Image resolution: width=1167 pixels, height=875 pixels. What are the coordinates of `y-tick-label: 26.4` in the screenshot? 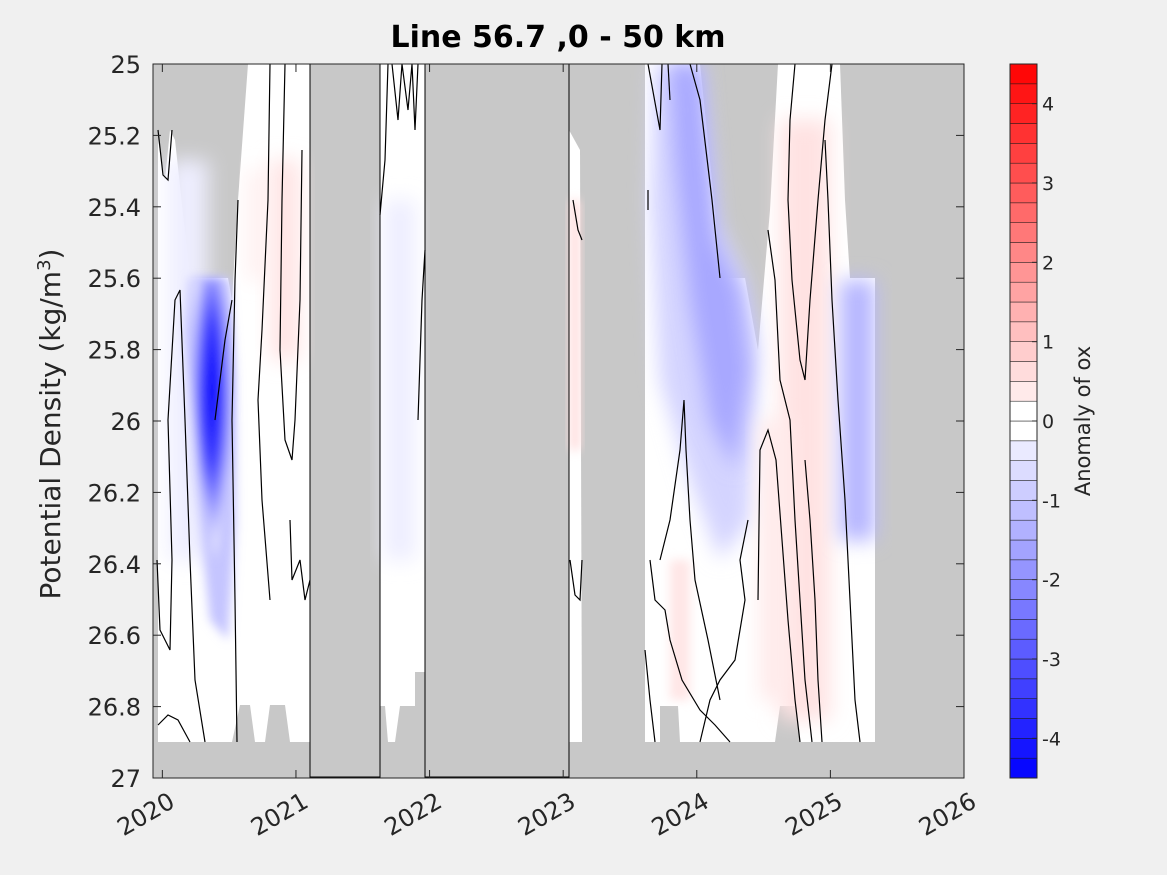 It's located at (114, 565).